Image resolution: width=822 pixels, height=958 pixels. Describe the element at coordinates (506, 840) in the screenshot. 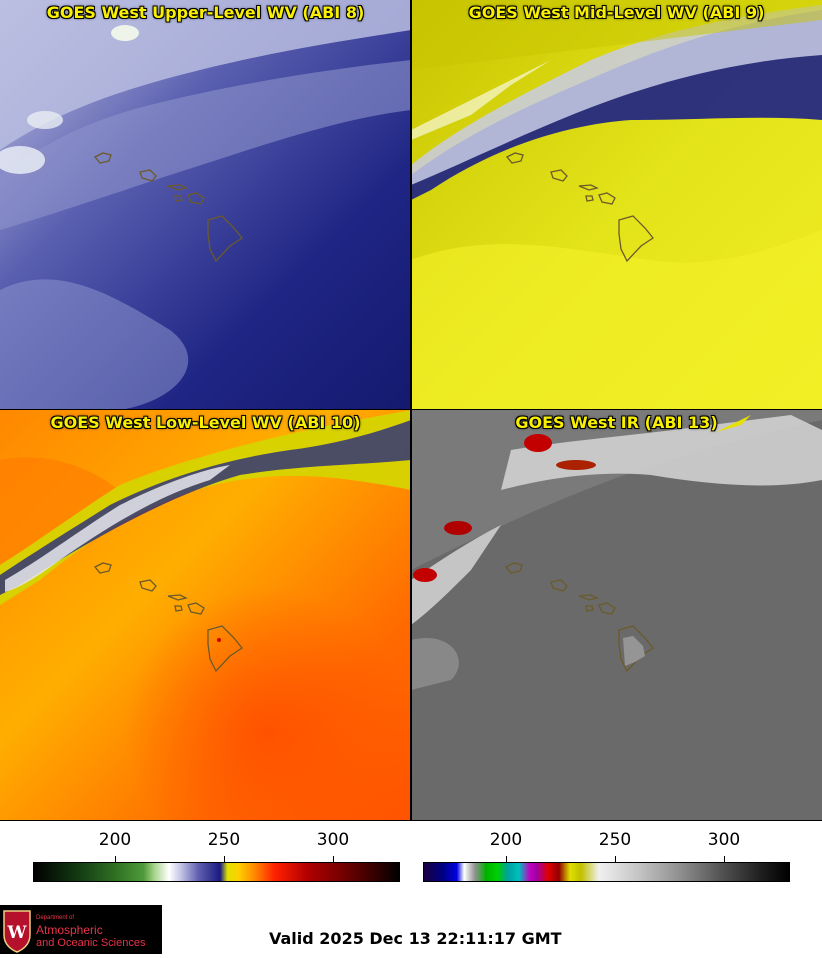

I see `ir-colorbar-tick-label: 200` at that location.